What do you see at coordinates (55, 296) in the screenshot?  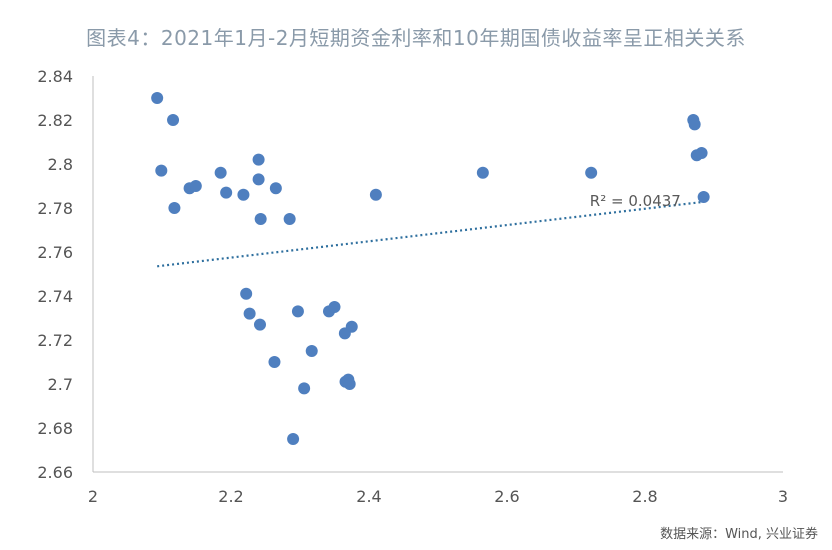 I see `y-tick-label: 2.74` at bounding box center [55, 296].